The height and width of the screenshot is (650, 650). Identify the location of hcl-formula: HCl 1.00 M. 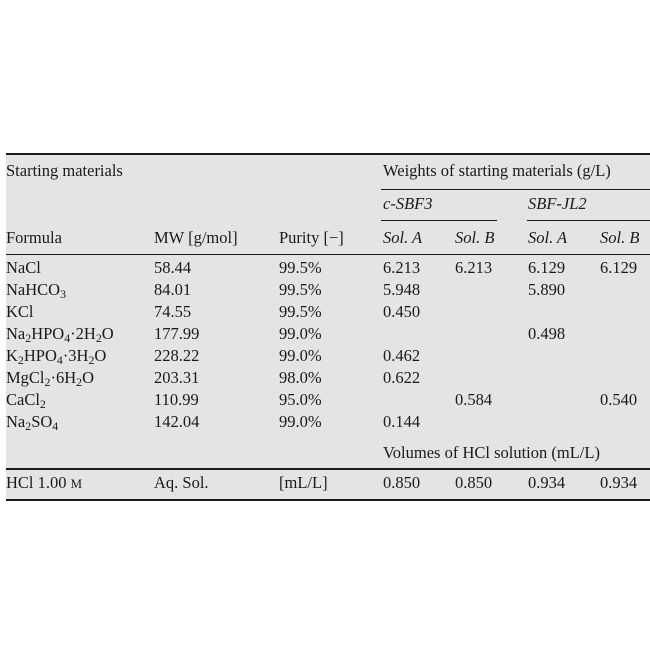
(44, 483).